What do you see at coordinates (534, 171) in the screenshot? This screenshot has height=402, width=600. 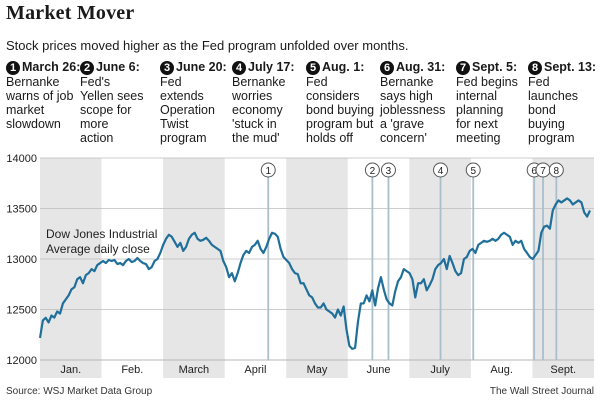 I see `event-marker-label-6: 6` at bounding box center [534, 171].